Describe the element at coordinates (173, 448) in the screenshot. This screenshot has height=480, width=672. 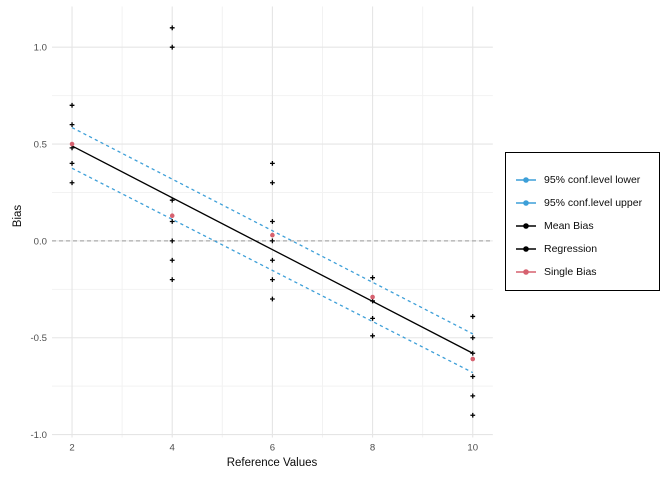
I see `x-tick-label: 4` at that location.